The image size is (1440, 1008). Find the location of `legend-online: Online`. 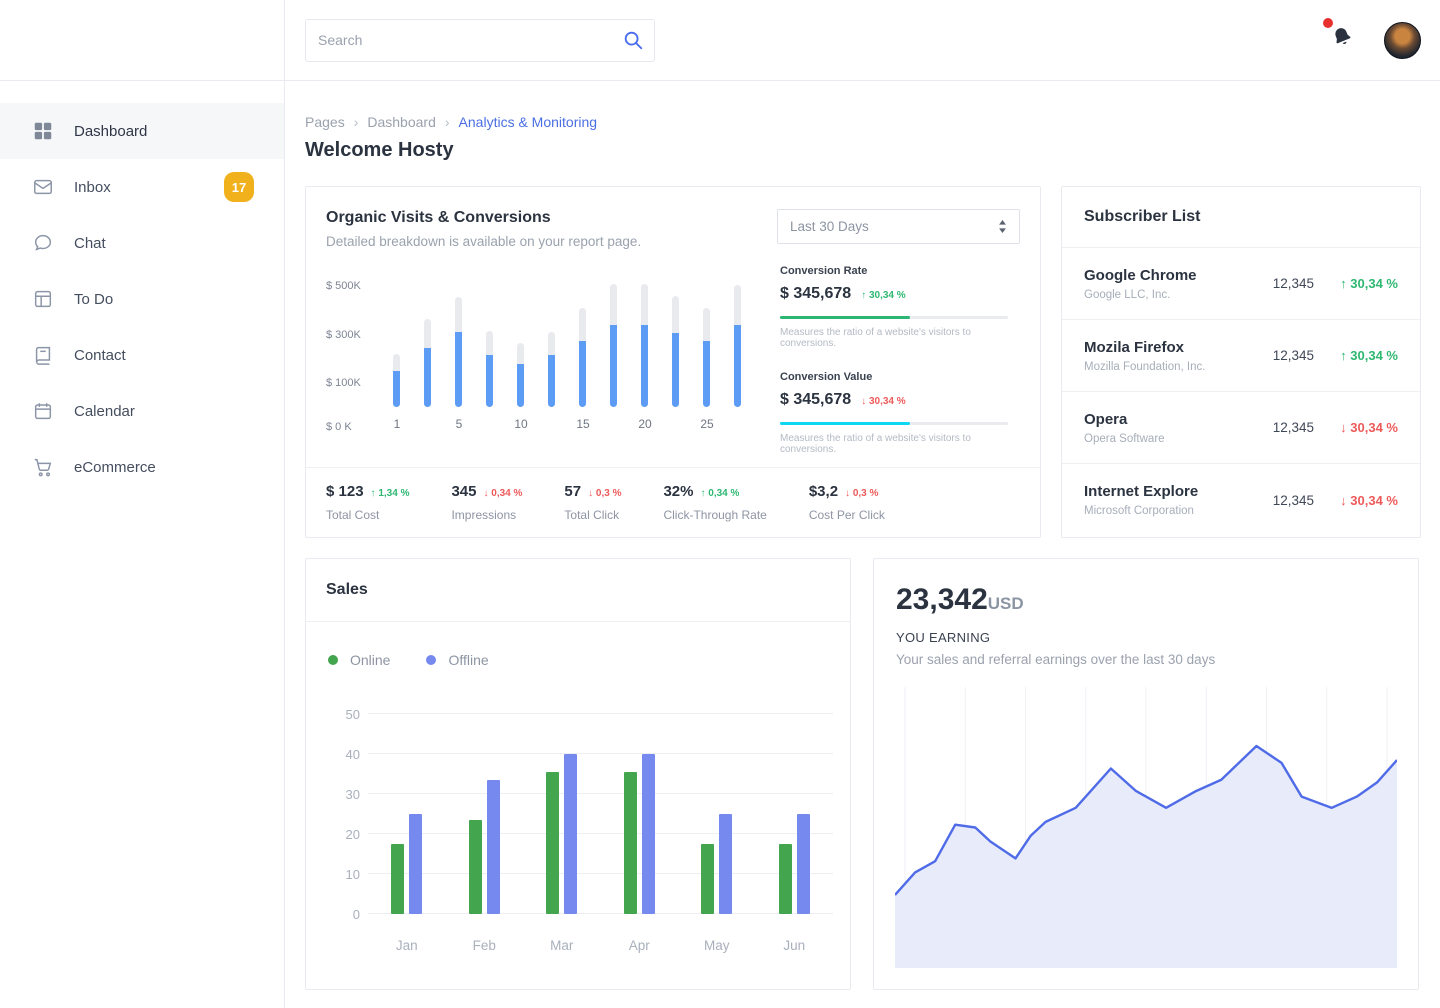

legend-online: Online is located at coordinates (359, 660).